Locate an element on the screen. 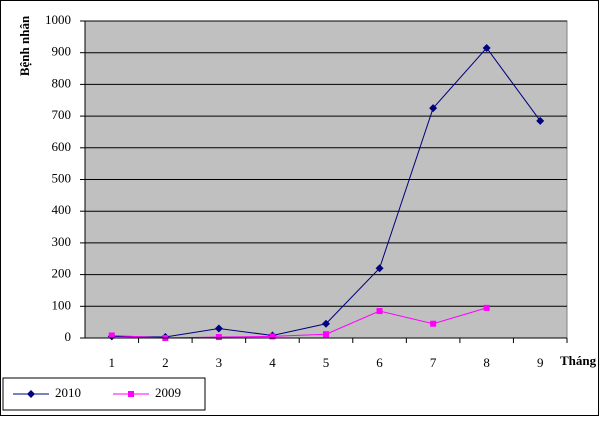  x-tick-label: 6 is located at coordinates (379, 362).